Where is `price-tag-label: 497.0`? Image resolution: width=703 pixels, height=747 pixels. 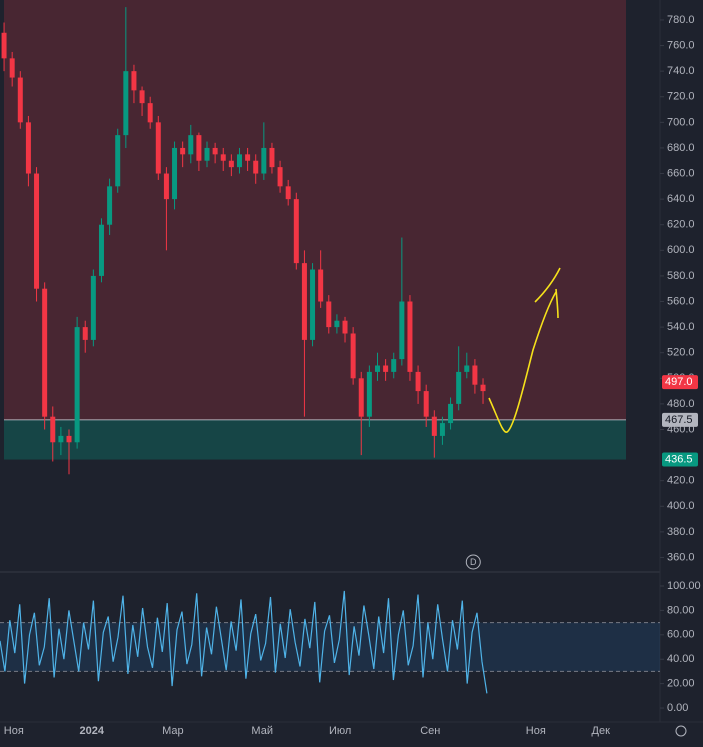 price-tag-label: 497.0 is located at coordinates (679, 382).